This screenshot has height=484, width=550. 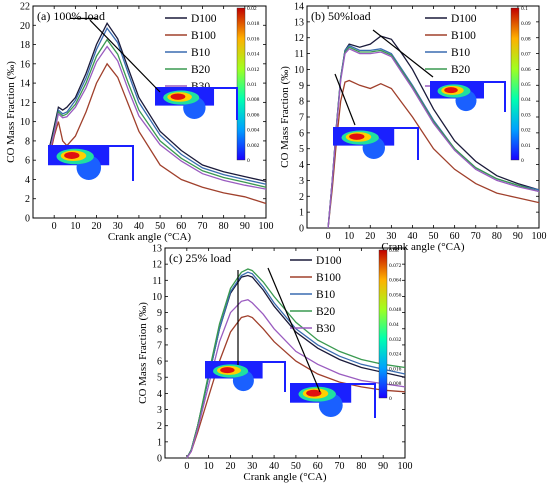 I want to click on colorbar-tick-label: 0.018, so click(x=253, y=24).